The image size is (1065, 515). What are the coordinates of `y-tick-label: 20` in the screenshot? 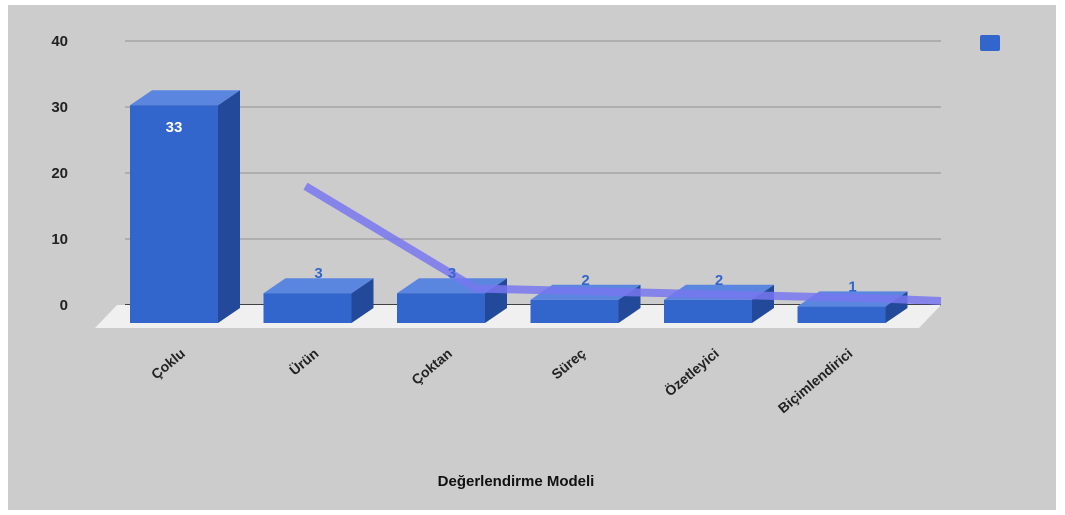 It's located at (59, 173).